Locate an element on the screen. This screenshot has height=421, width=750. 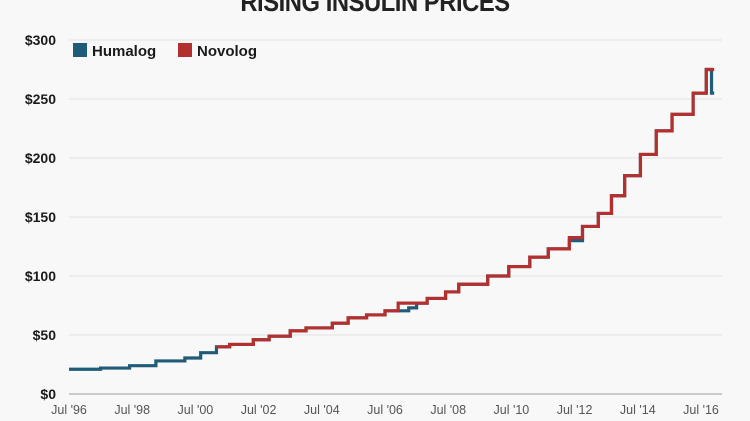
x-tick-label: Jul '16 is located at coordinates (701, 410).